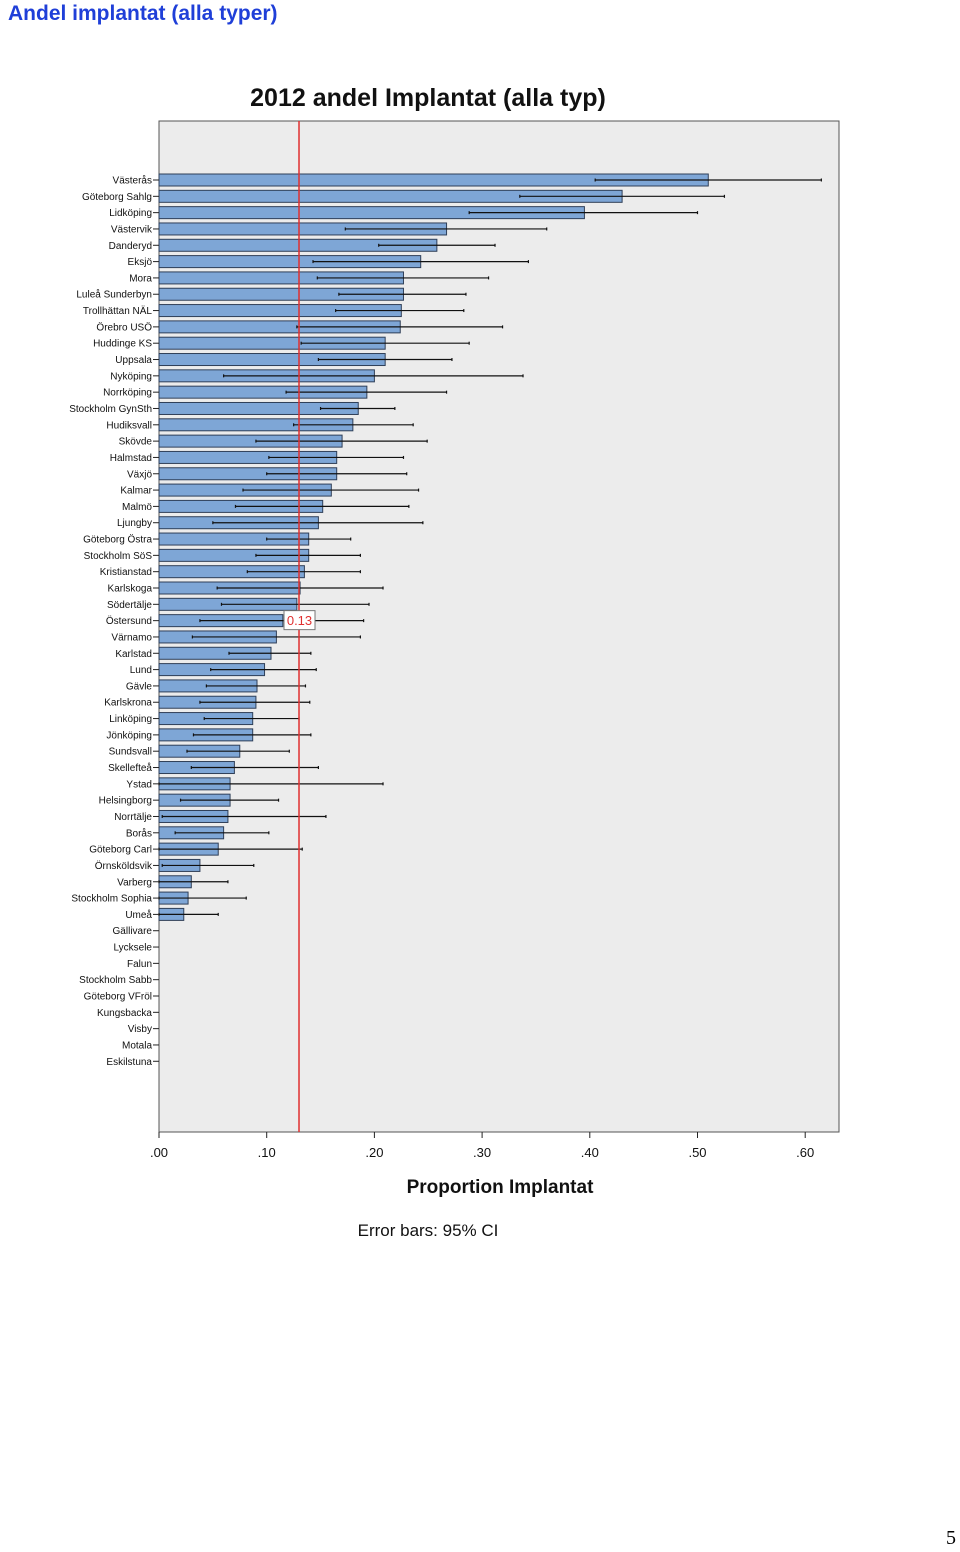 Image resolution: width=960 pixels, height=1552 pixels. Describe the element at coordinates (131, 376) in the screenshot. I see `category-label: Nyköping` at that location.